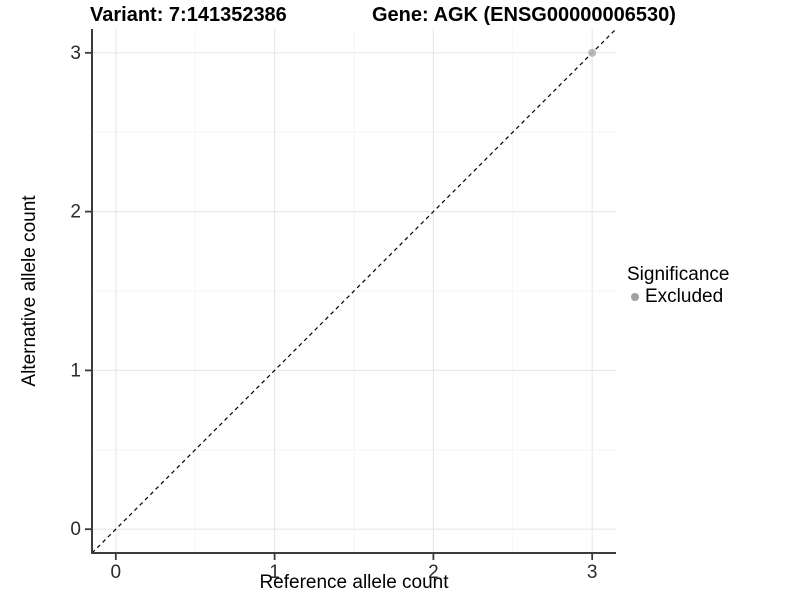 The image size is (800, 600). I want to click on variant-title: Variant: 7:141352386, so click(188, 15).